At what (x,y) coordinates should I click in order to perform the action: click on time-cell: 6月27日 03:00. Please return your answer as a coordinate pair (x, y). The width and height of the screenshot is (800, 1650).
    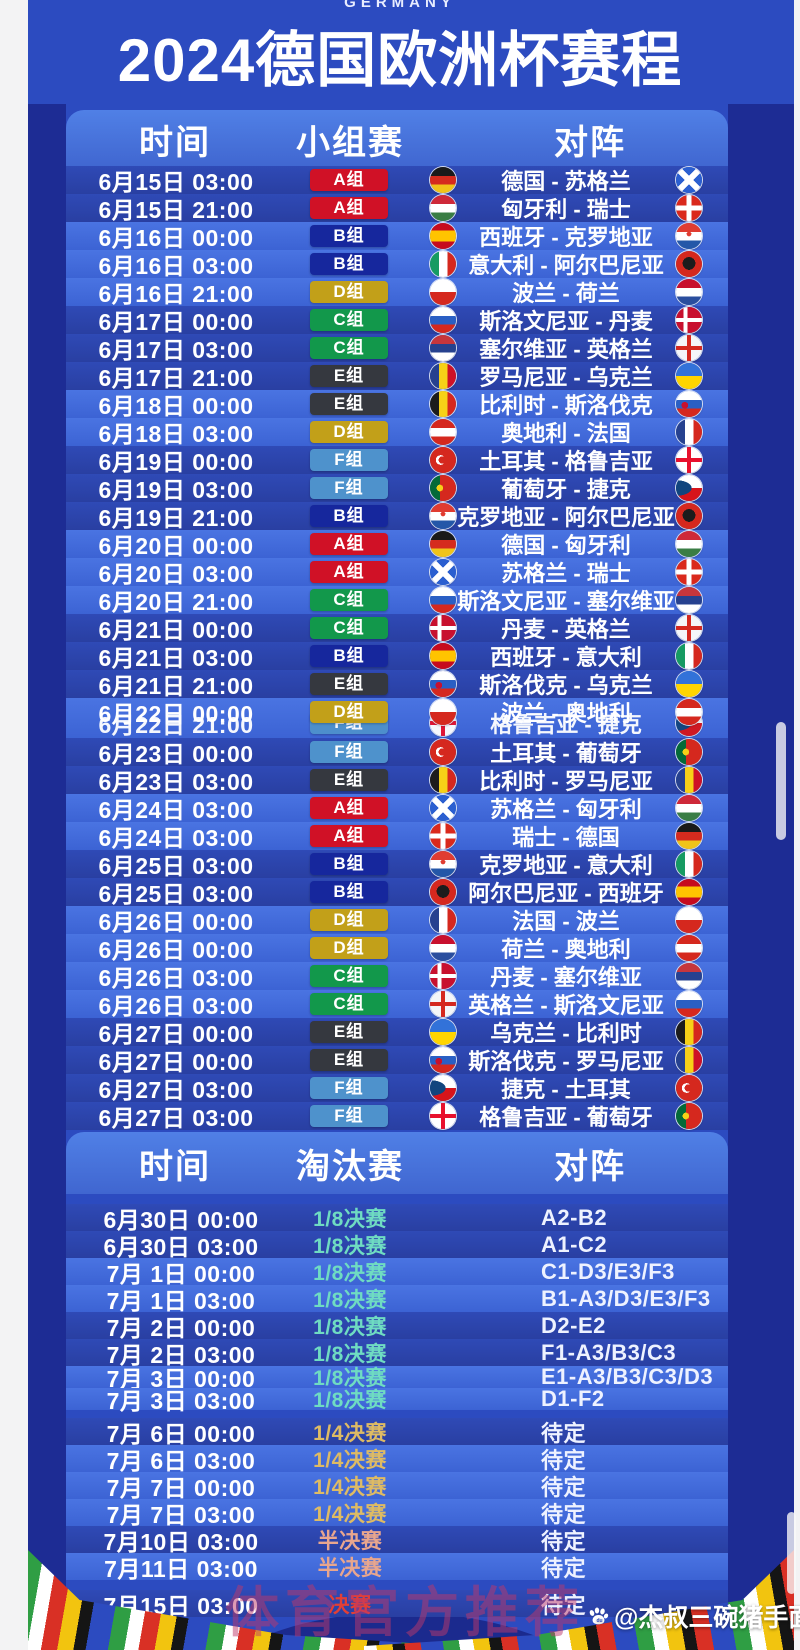
    Looking at the image, I should click on (176, 1118).